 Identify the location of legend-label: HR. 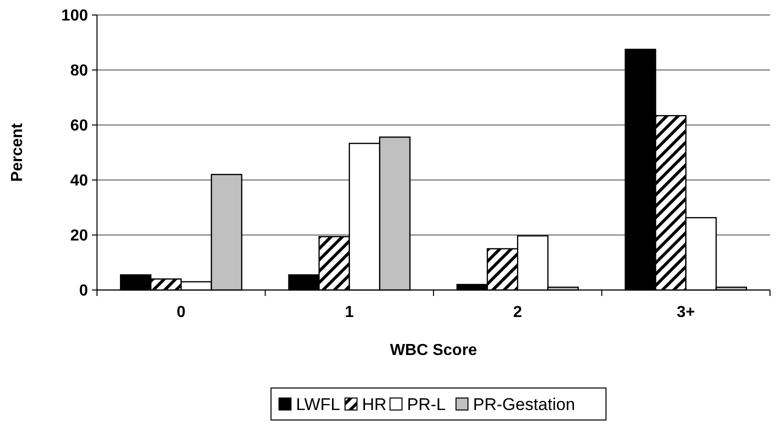
(374, 404).